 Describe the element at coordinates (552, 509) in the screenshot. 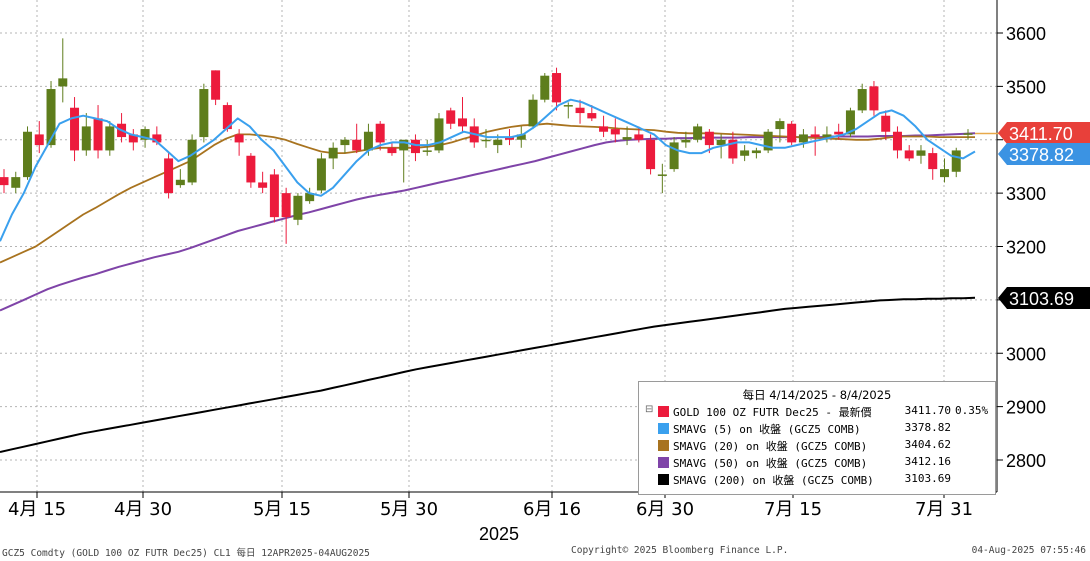

I see `x-tick-label: 6月 16` at that location.